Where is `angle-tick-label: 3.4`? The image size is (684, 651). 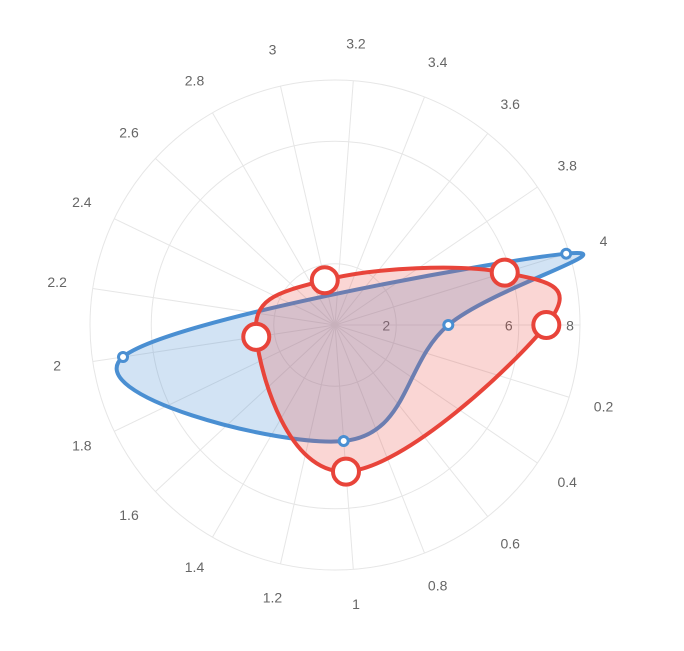 angle-tick-label: 3.4 is located at coordinates (438, 62).